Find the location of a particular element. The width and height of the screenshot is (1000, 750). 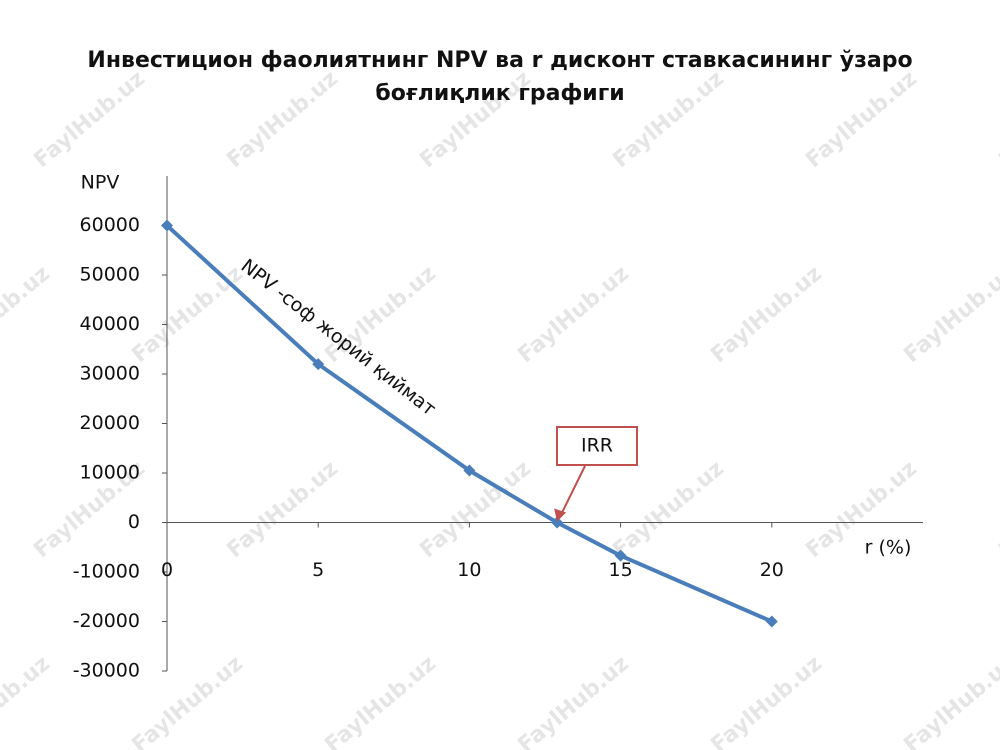

x-tick-label: 0 is located at coordinates (167, 570).